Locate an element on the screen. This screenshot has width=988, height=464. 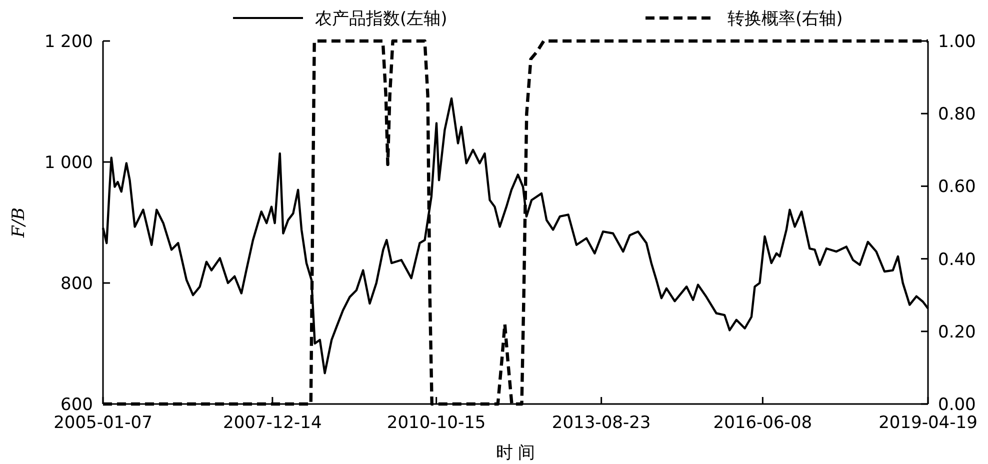
x-tick-label: 2013-08-23 is located at coordinates (601, 423).